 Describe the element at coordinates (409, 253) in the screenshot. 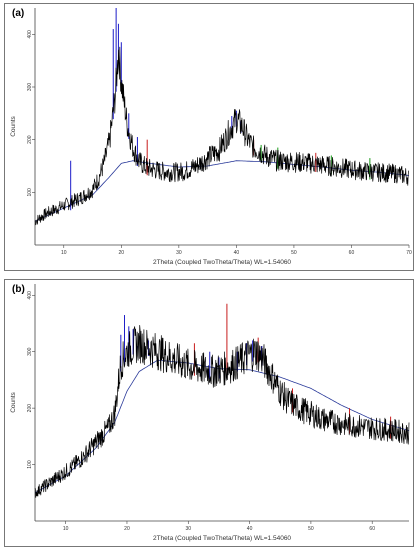

I see `x-tick-label: 70` at that location.